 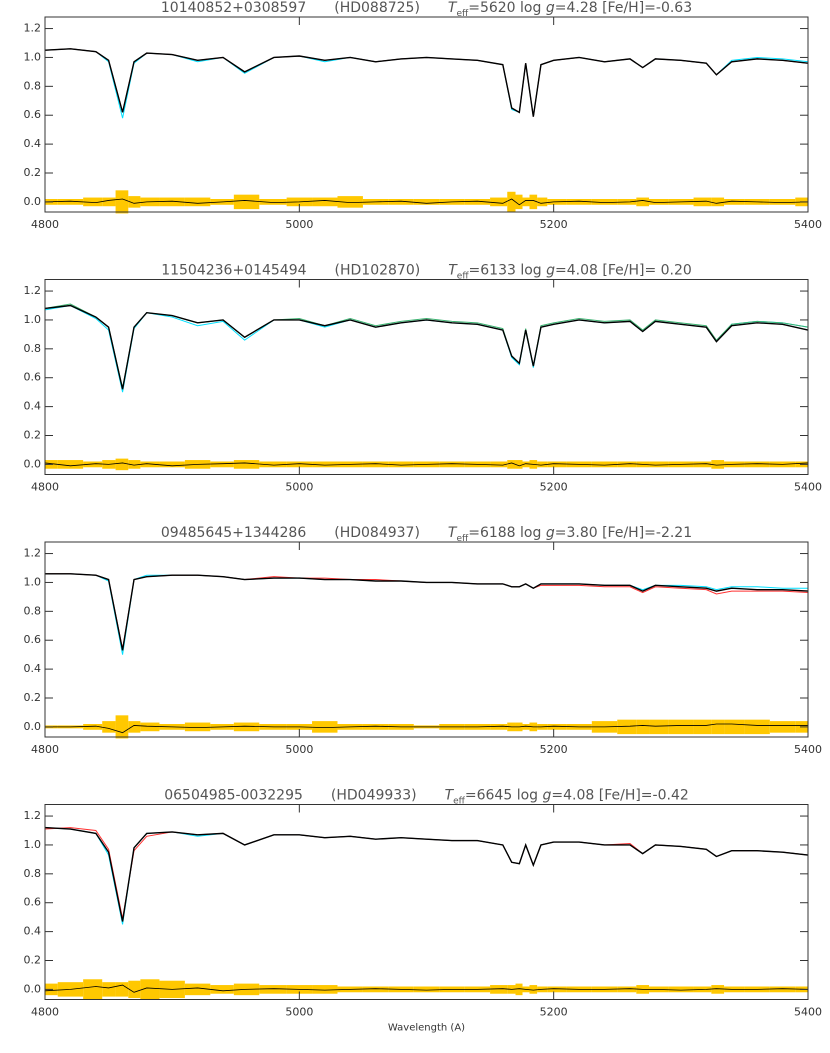 I want to click on title-part: =6188 log, so click(x=507, y=533).